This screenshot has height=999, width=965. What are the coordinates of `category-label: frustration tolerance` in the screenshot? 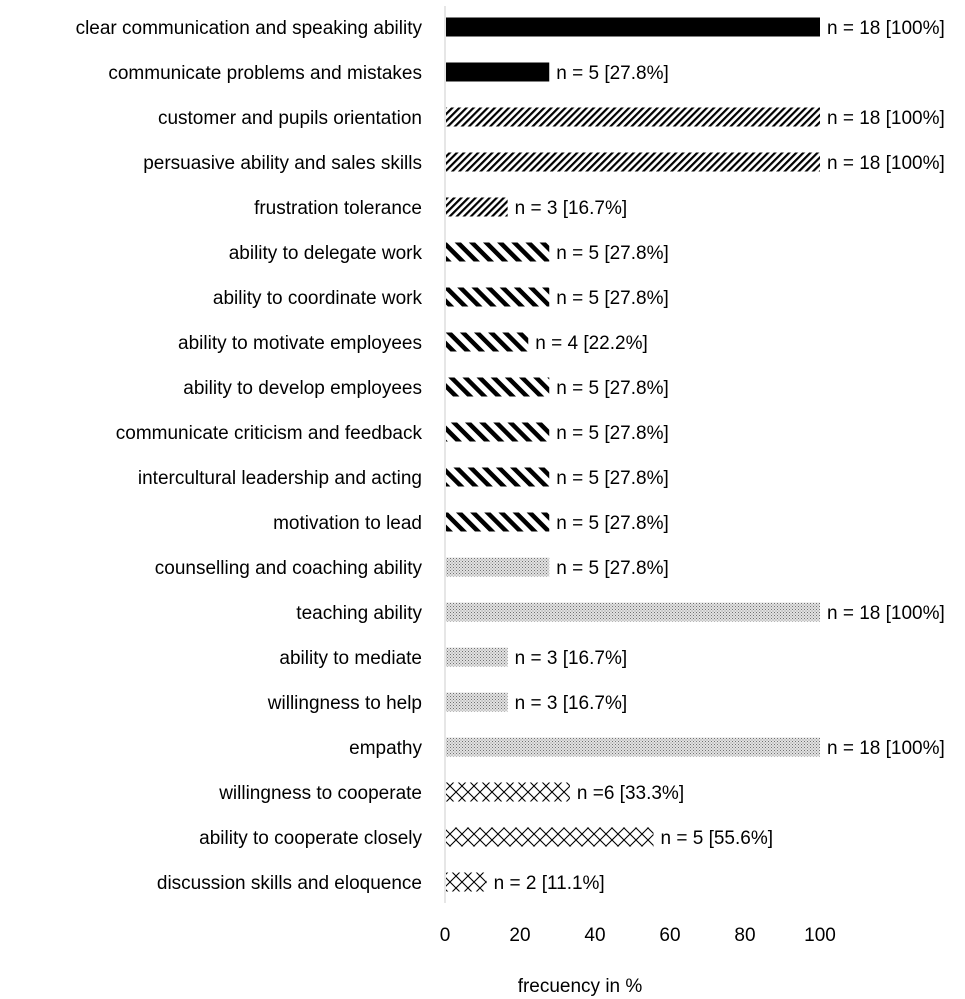 It's located at (338, 208).